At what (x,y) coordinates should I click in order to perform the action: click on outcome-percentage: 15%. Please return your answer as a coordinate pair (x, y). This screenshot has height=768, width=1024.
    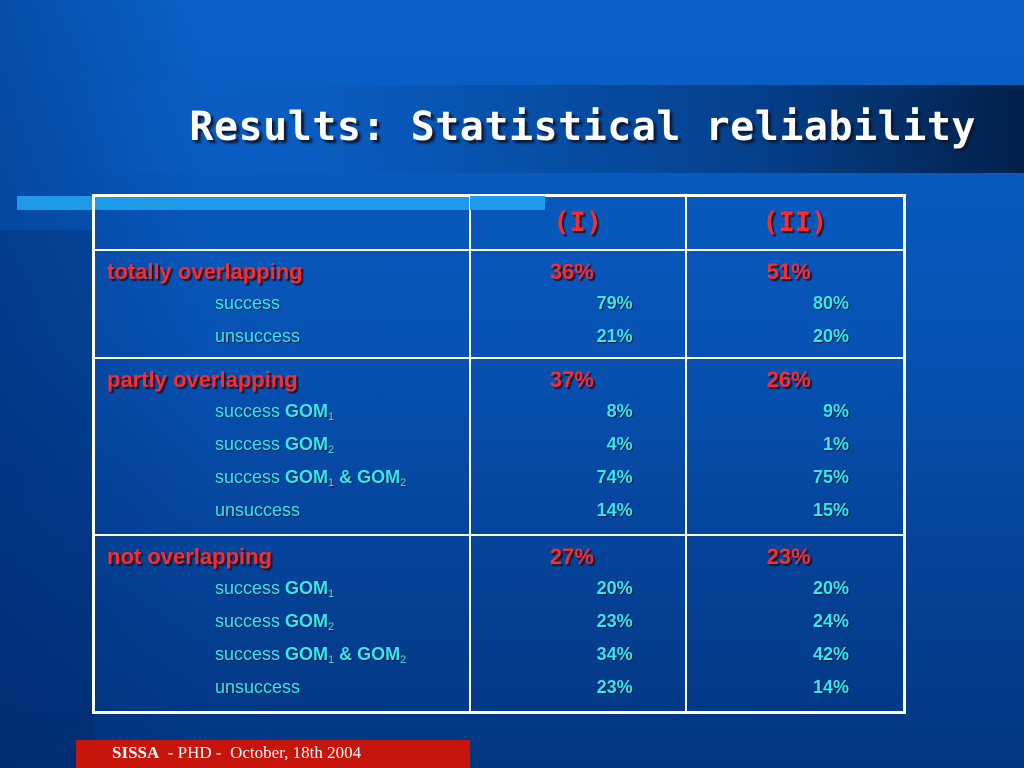
    Looking at the image, I should click on (830, 509).